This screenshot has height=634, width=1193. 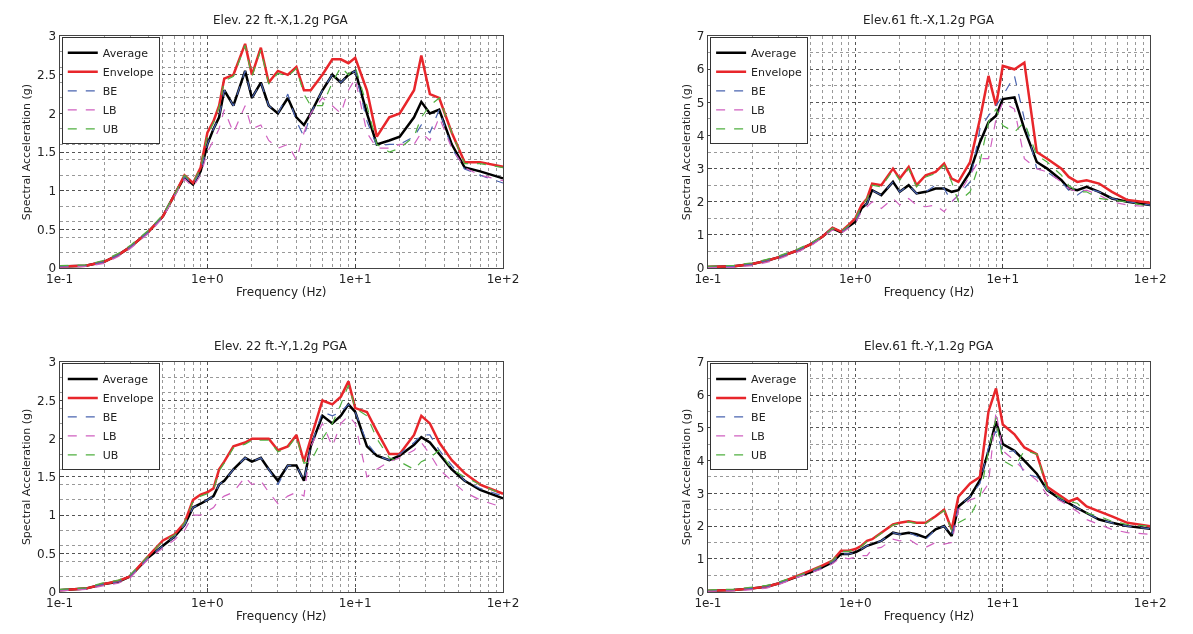 I want to click on chart-title: Elev.61 ft.-X,1.2g PGA, so click(x=929, y=20).